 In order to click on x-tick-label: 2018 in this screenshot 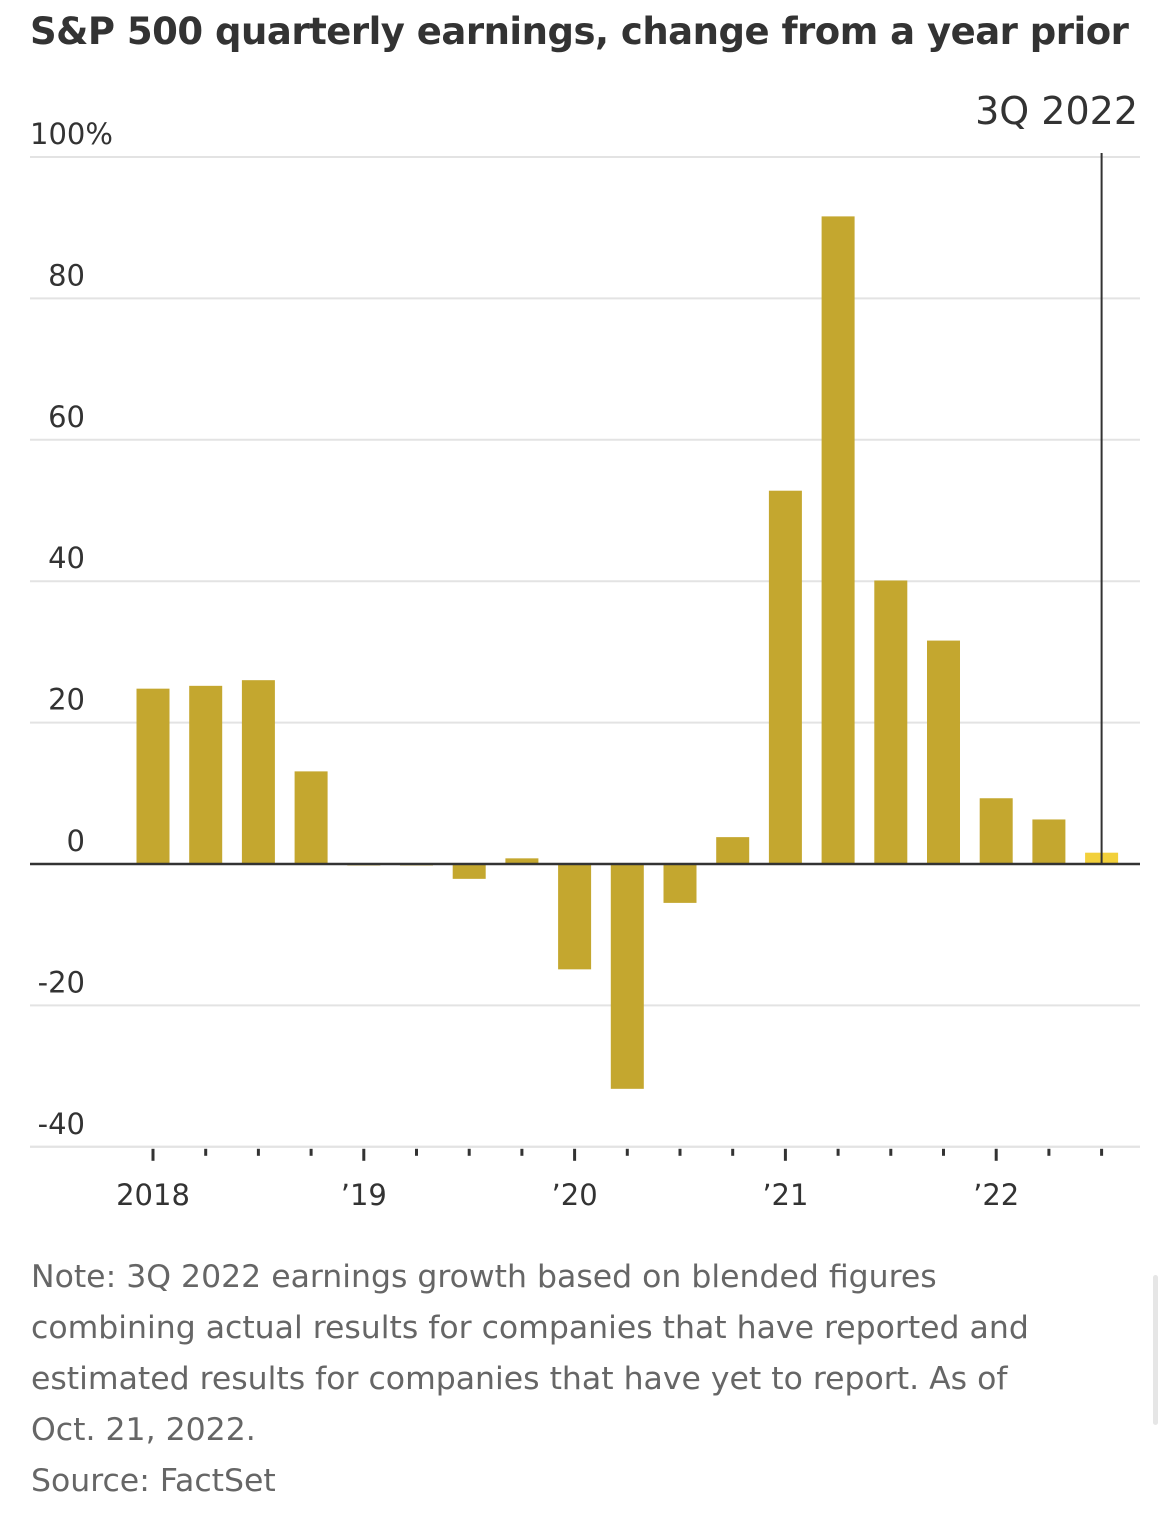, I will do `click(153, 1195)`.